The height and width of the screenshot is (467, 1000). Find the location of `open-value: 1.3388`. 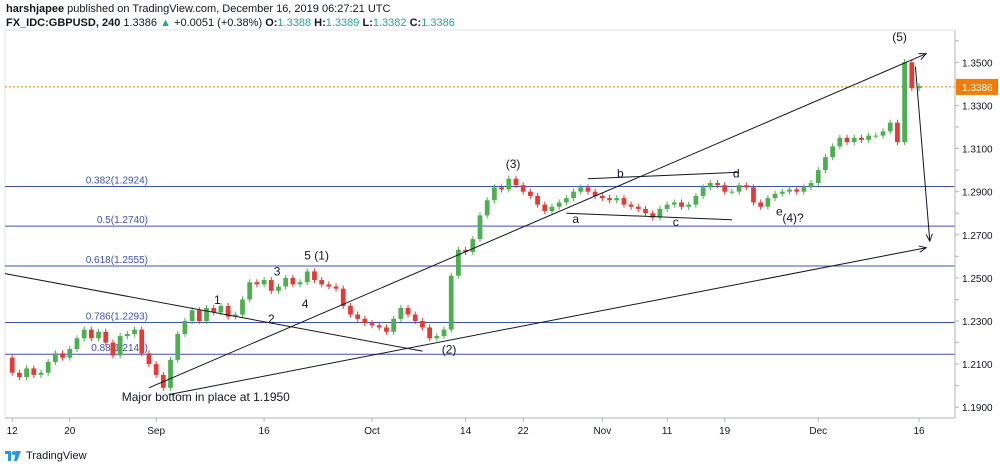

open-value: 1.3388 is located at coordinates (294, 23).